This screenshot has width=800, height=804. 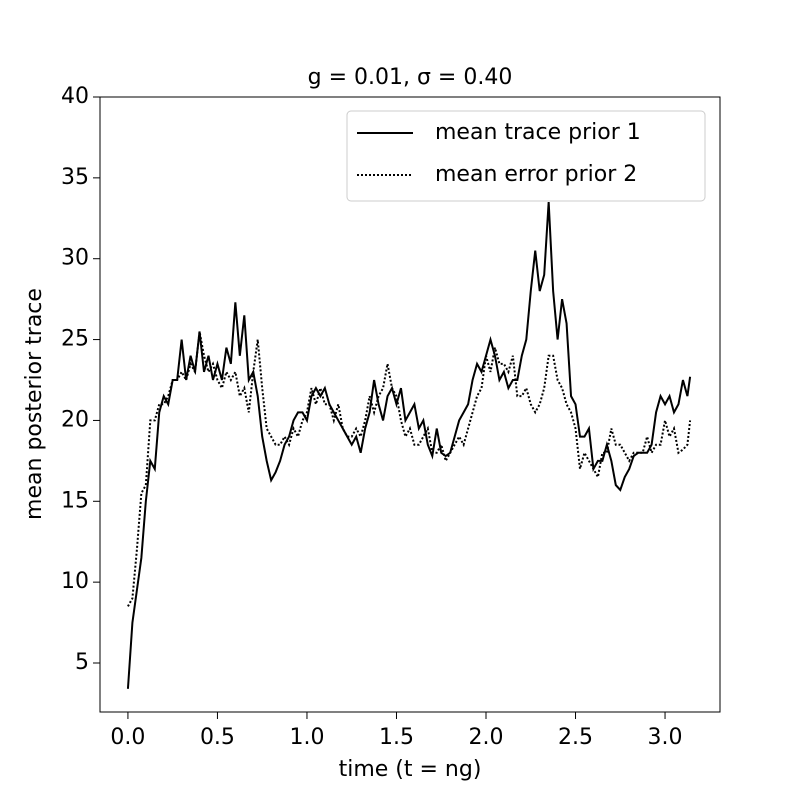 I want to click on legend-label: mean trace prior 1, so click(x=538, y=132).